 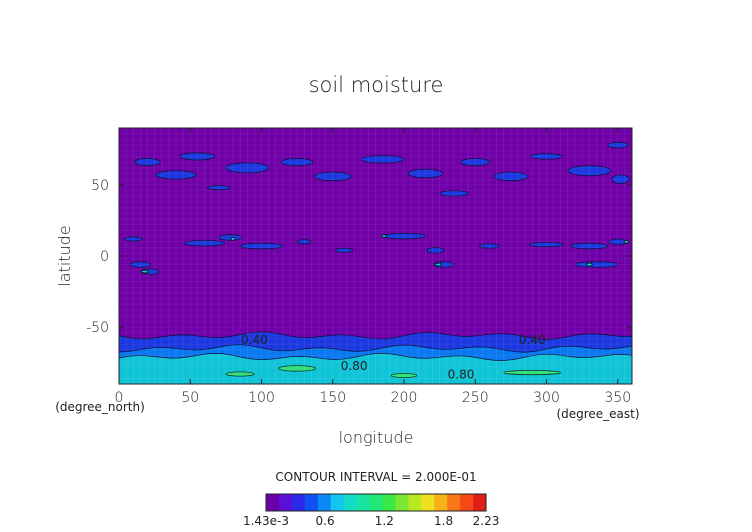 What do you see at coordinates (382, 169) in the screenshot?
I see `moisture-patches` at bounding box center [382, 169].